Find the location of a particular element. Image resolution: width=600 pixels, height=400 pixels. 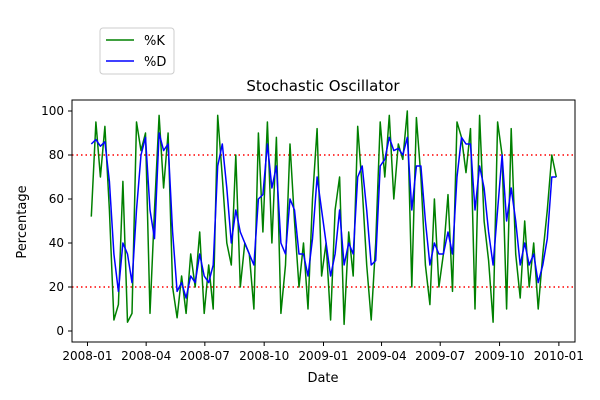

x-tick-label: 2009-04 is located at coordinates (381, 356).